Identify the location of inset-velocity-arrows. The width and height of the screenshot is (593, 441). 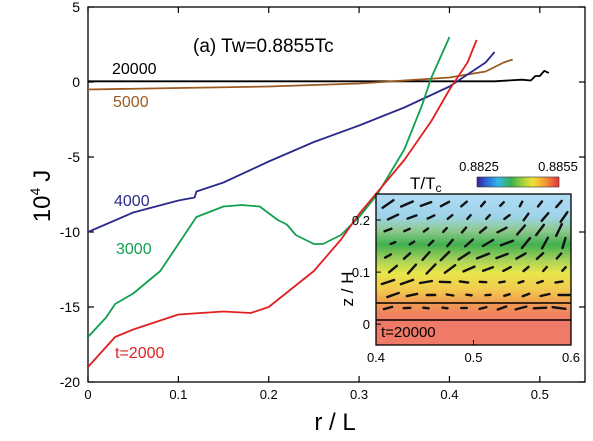
(475, 255).